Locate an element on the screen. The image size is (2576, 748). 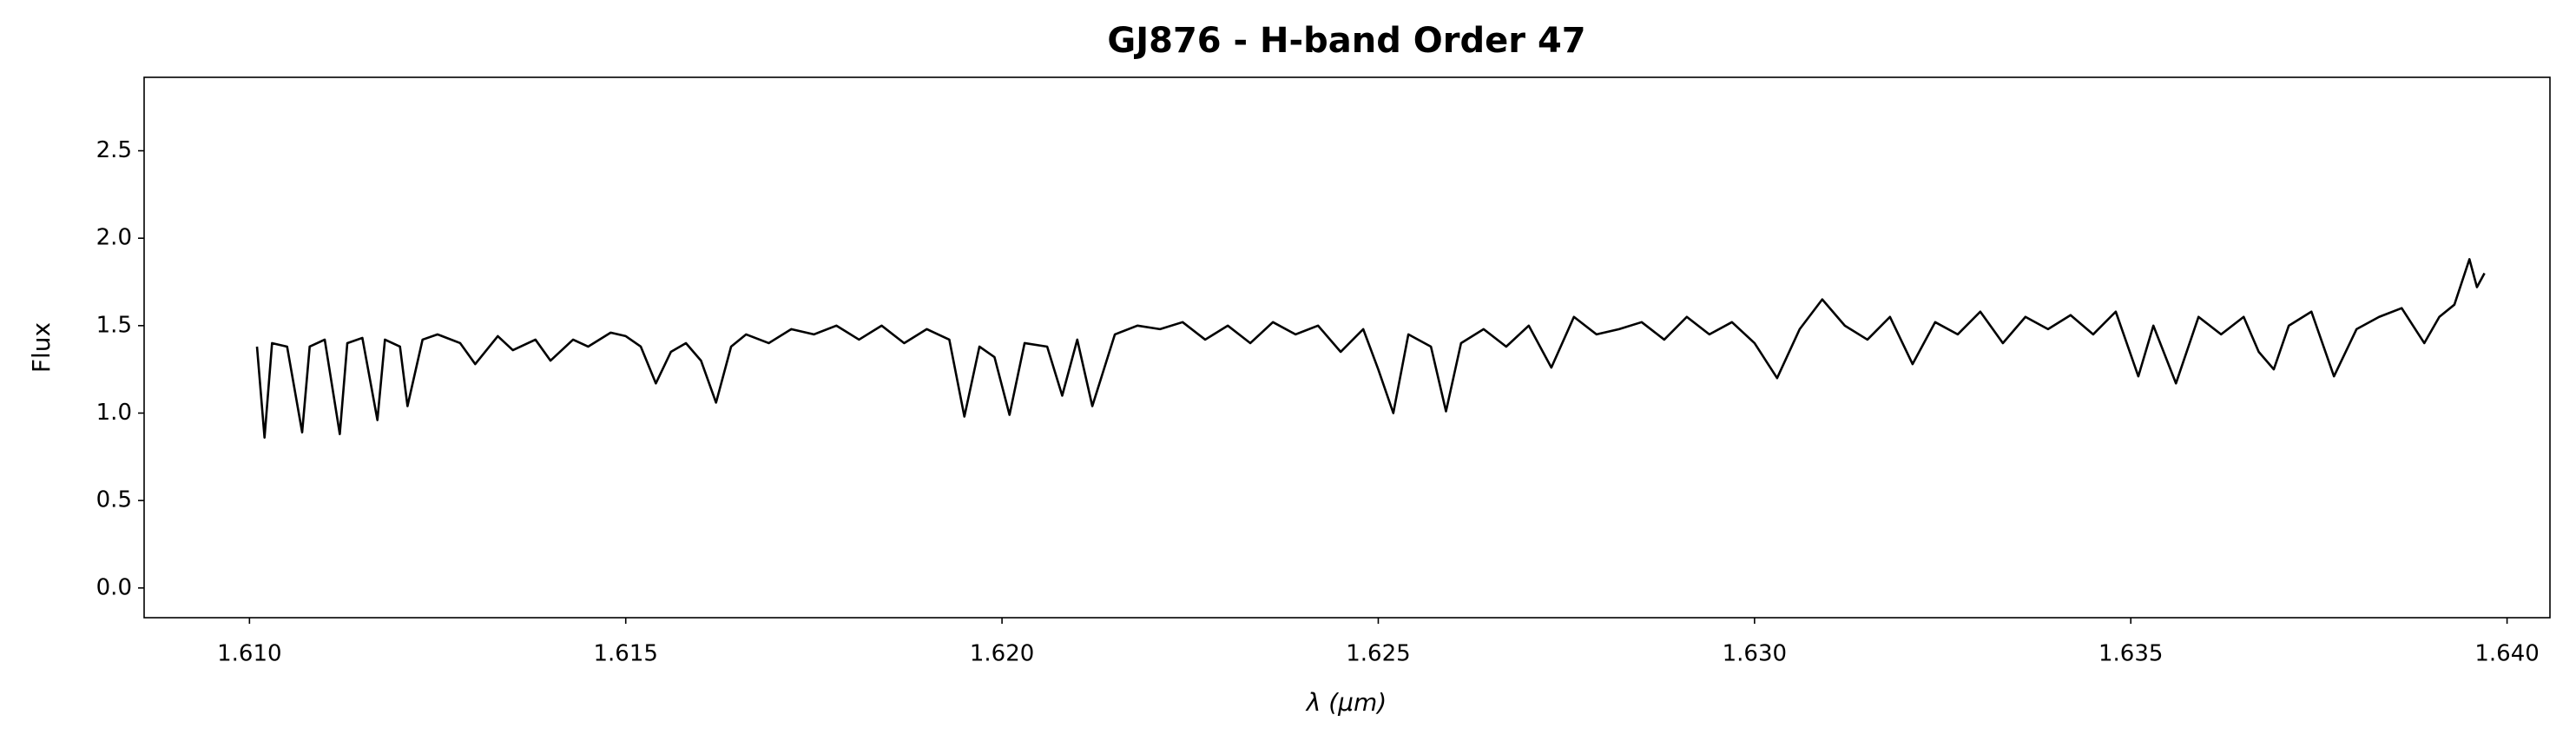
x-tick-label: 1.630 is located at coordinates (1755, 654).